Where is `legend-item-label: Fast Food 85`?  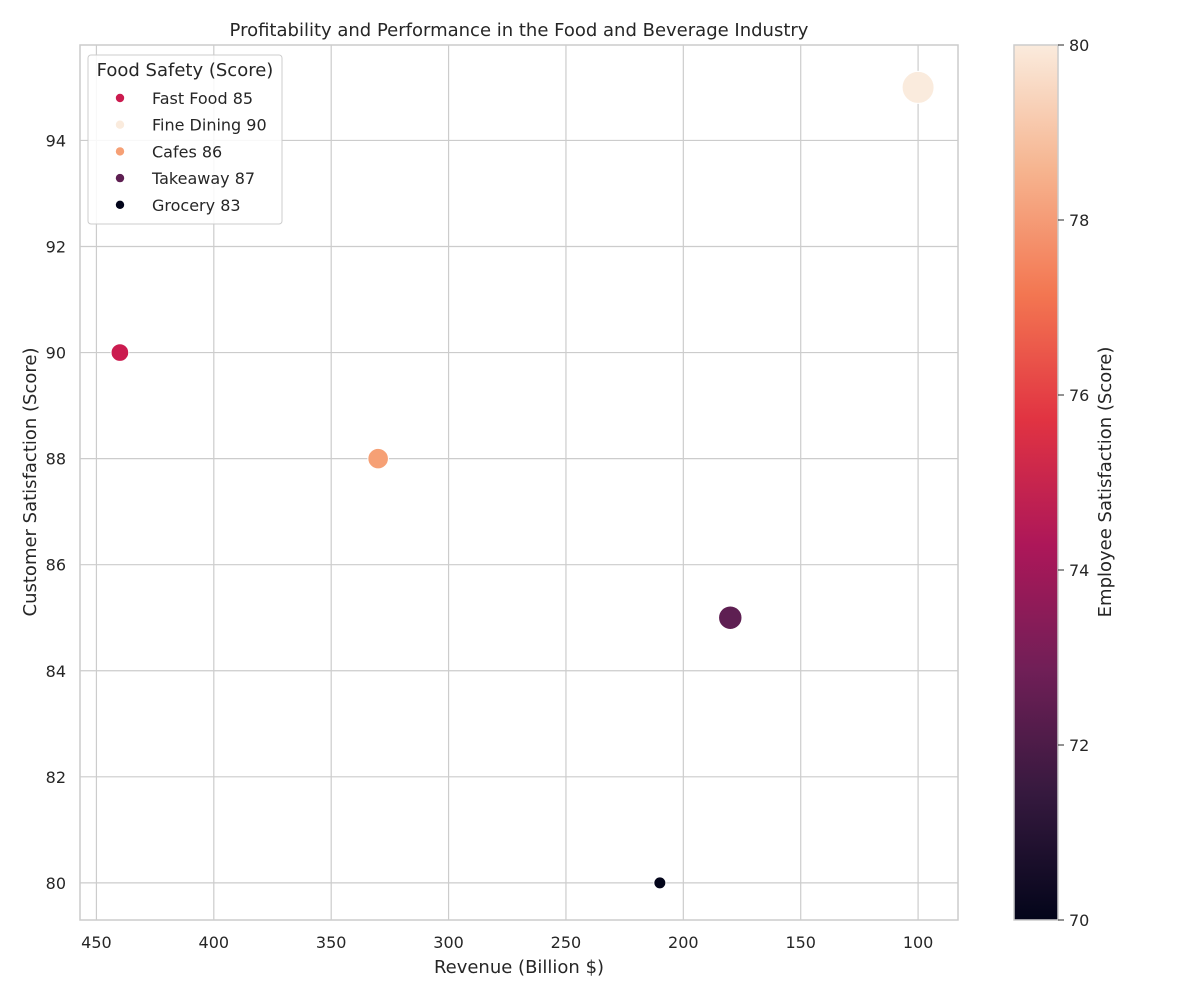 legend-item-label: Fast Food 85 is located at coordinates (202, 98).